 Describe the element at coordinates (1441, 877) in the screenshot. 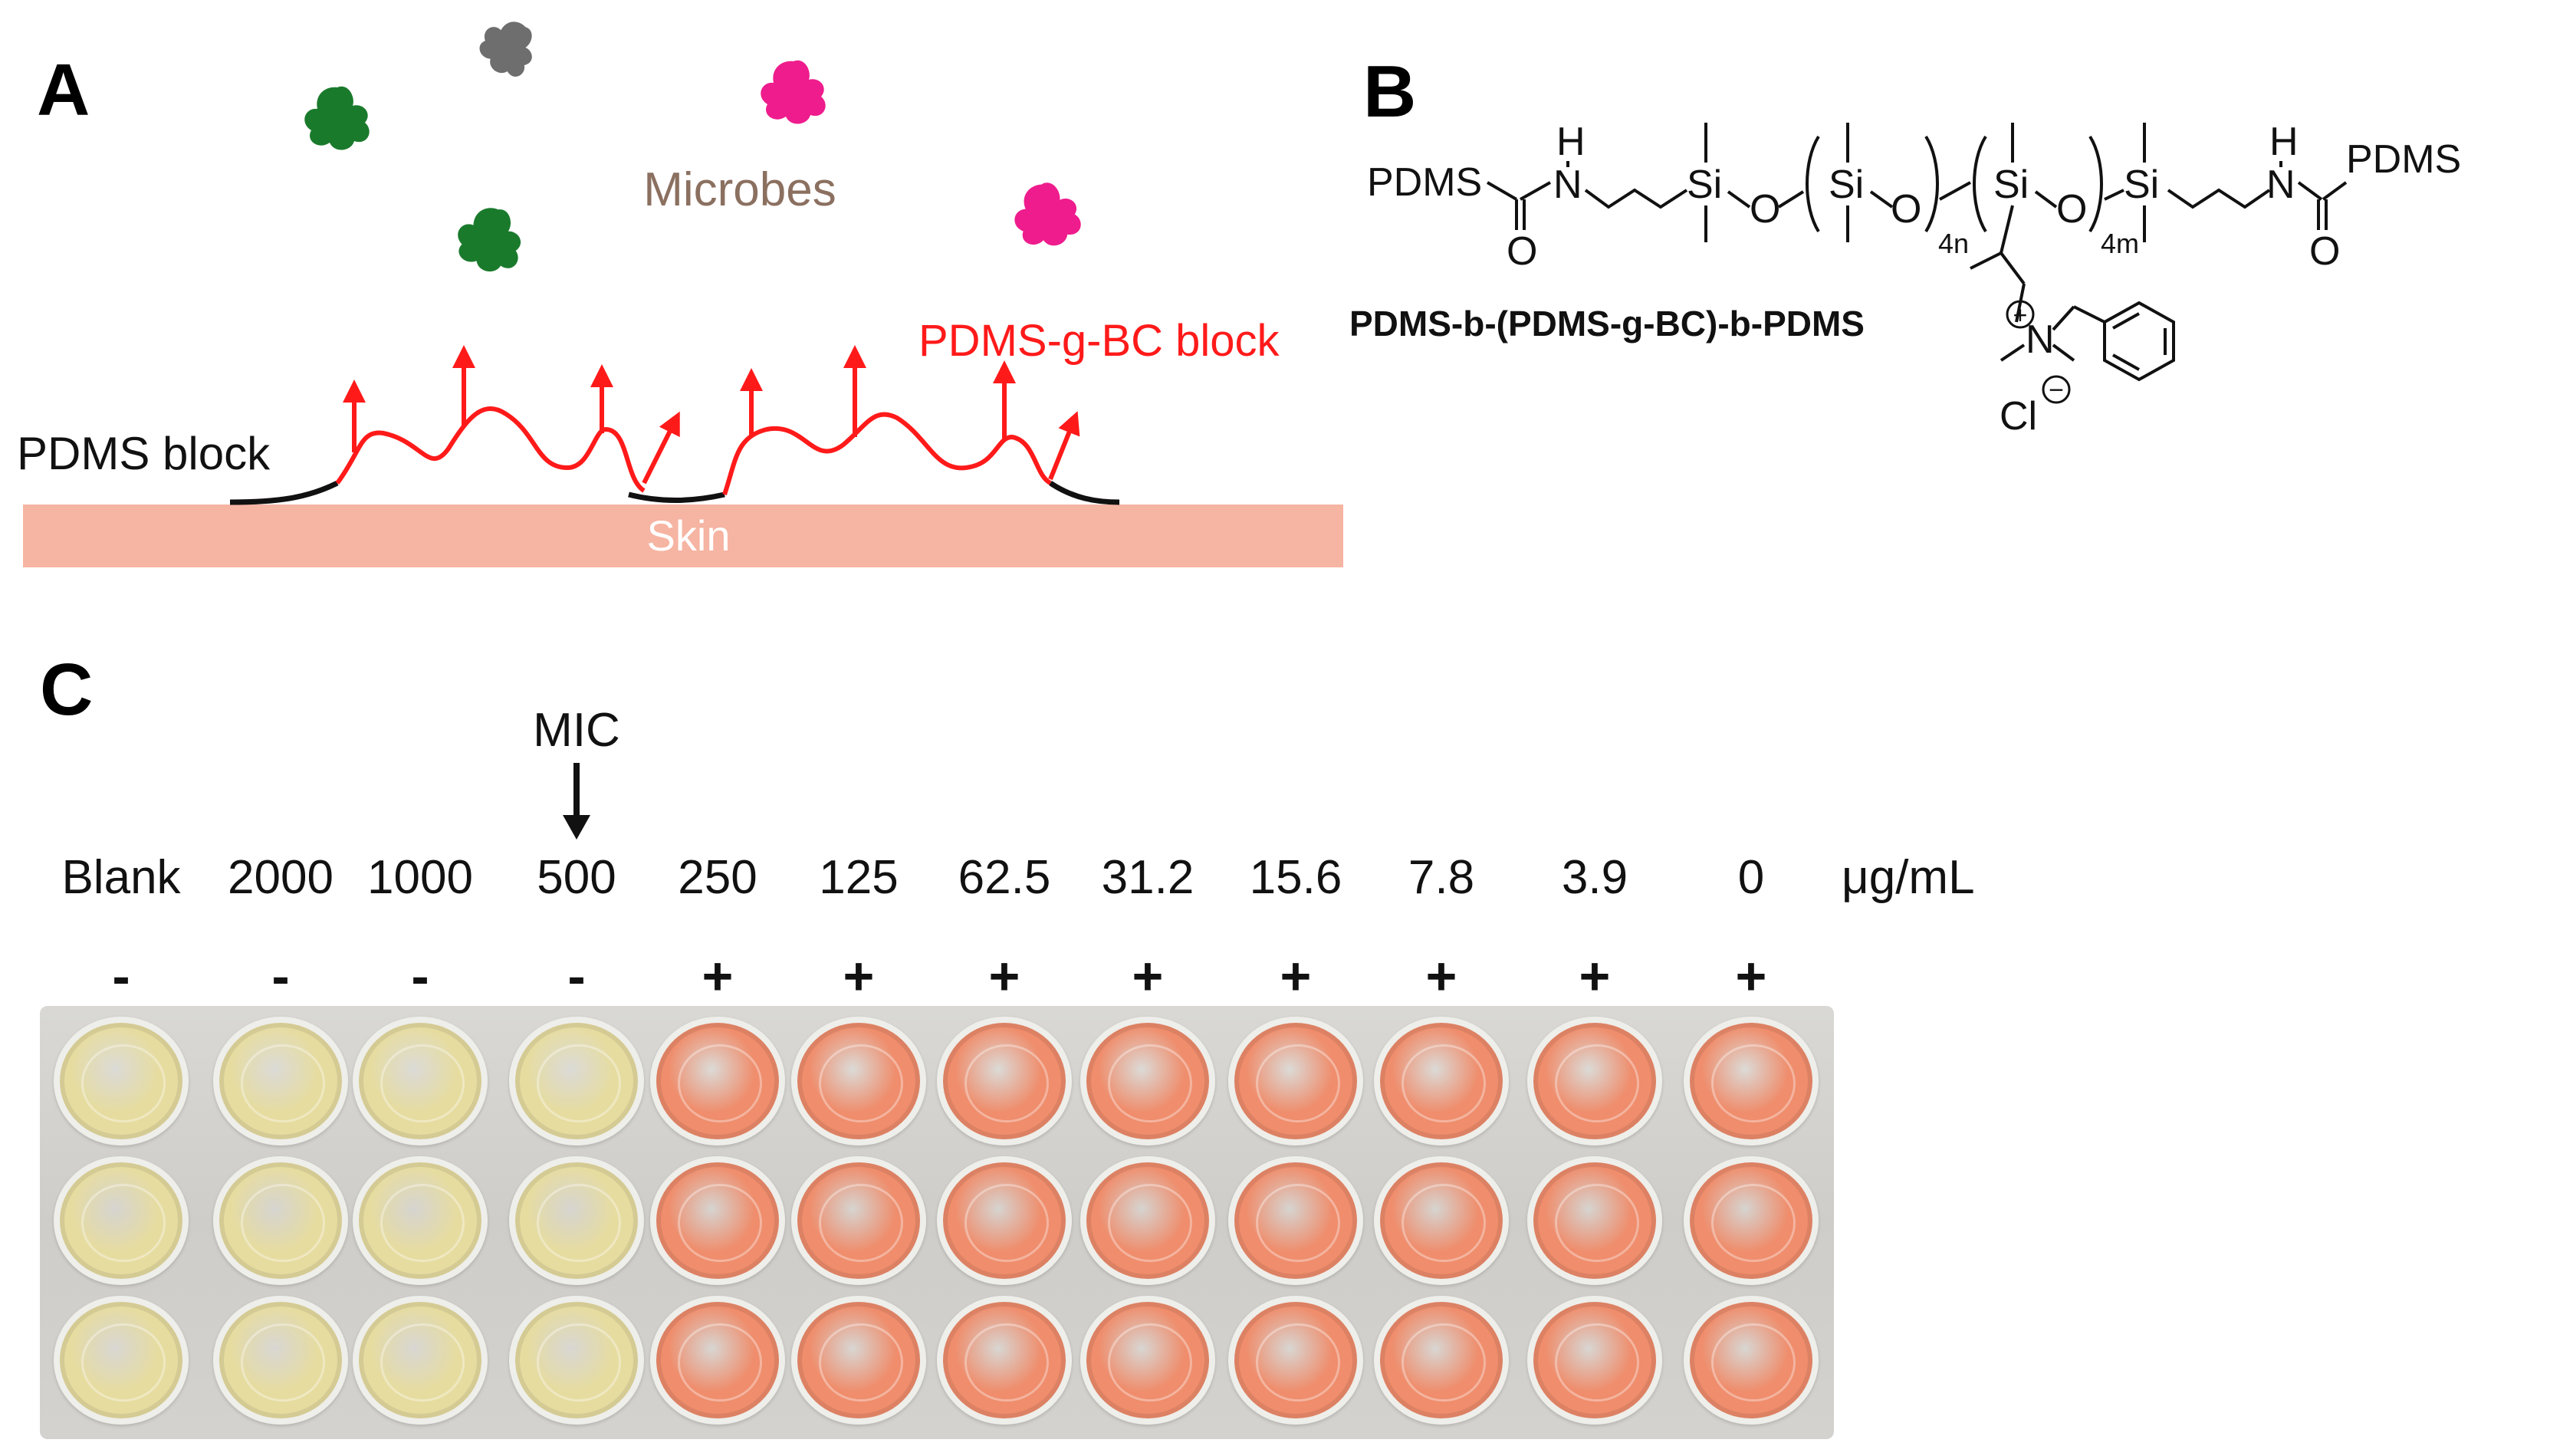

I see `concentration-label: 7.8` at that location.